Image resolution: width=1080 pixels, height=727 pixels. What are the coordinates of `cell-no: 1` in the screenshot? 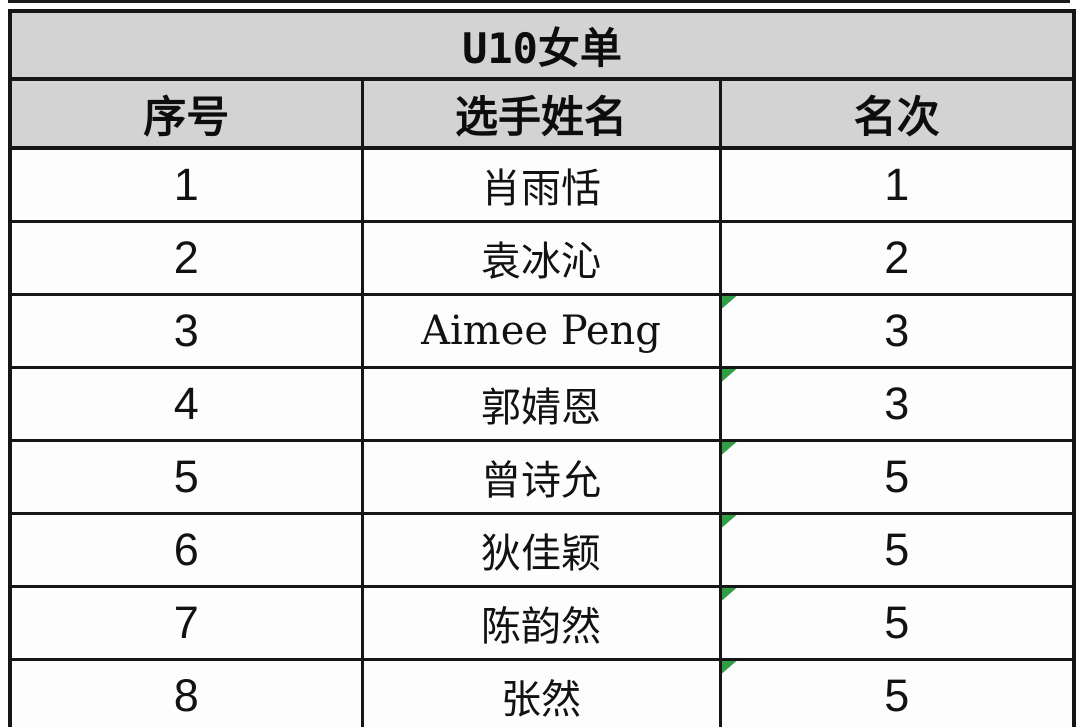 It's located at (186, 184).